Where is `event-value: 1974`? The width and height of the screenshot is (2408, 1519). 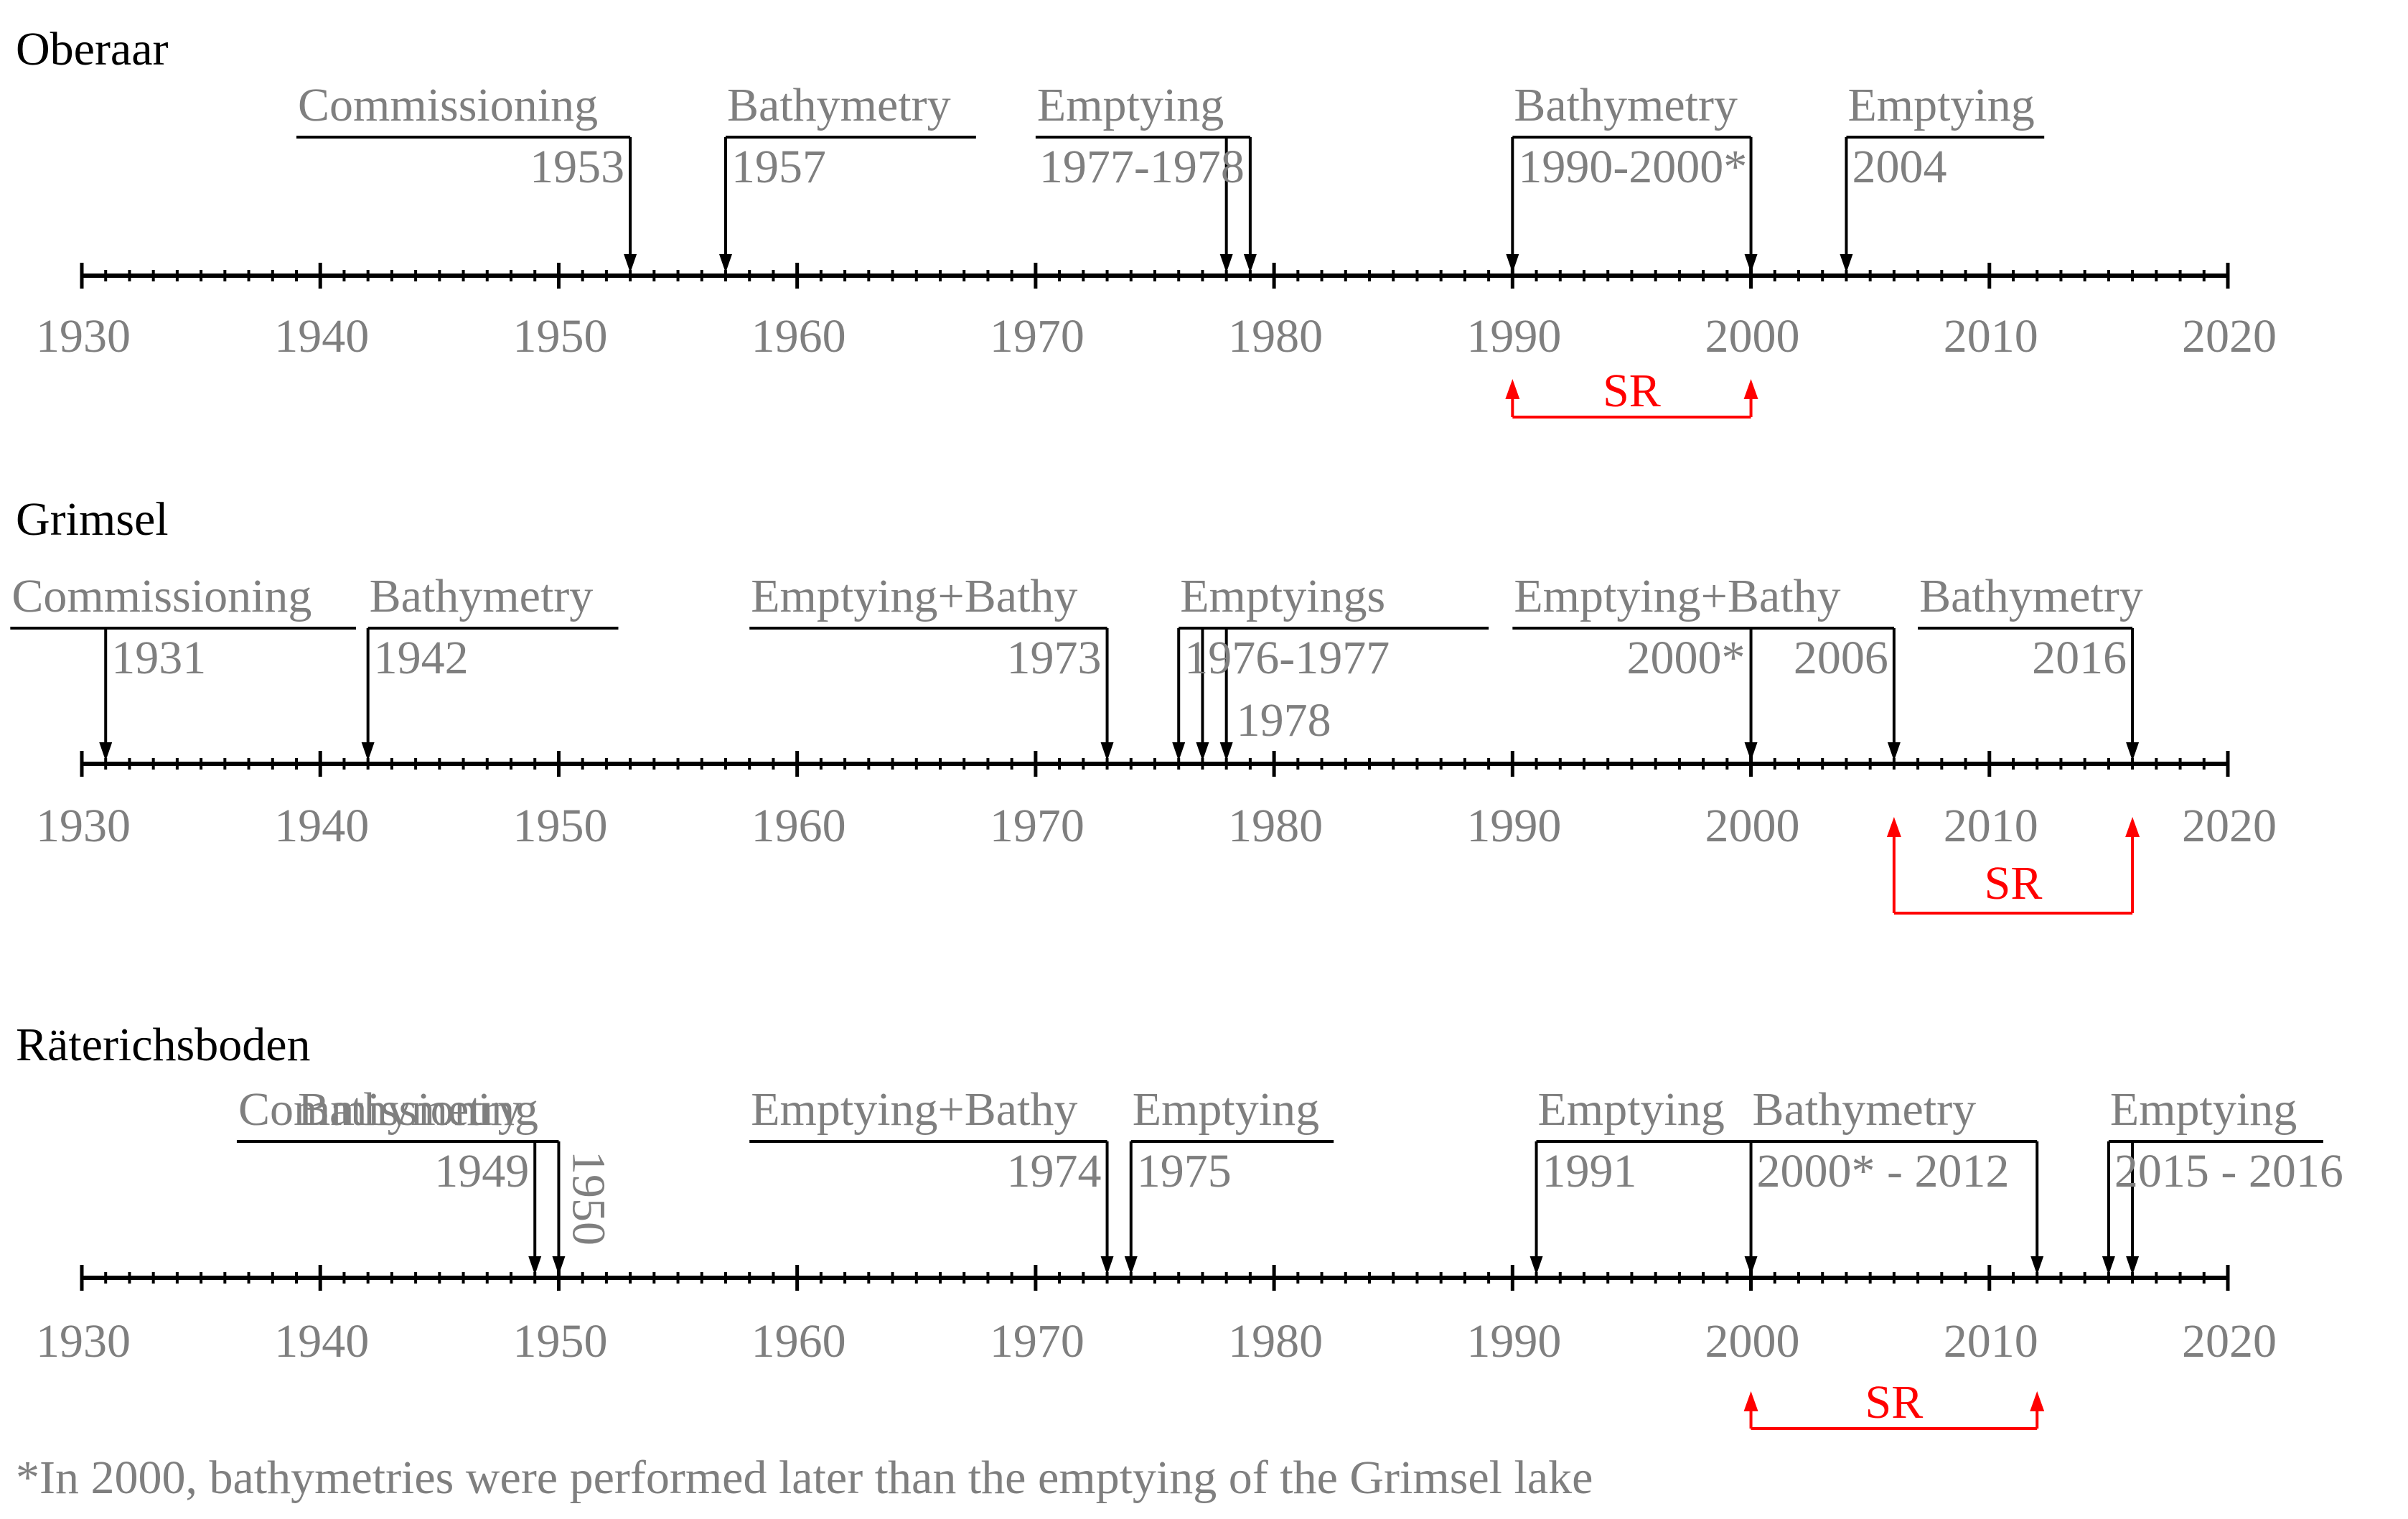
event-value: 1974 is located at coordinates (1055, 1171).